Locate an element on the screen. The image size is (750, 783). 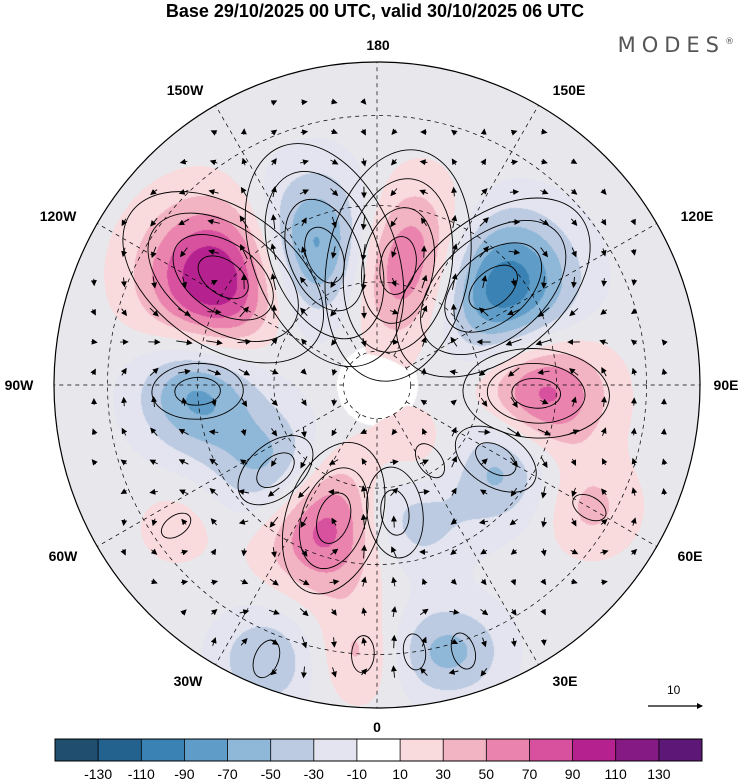
lon-label-150w: 150W is located at coordinates (185, 90).